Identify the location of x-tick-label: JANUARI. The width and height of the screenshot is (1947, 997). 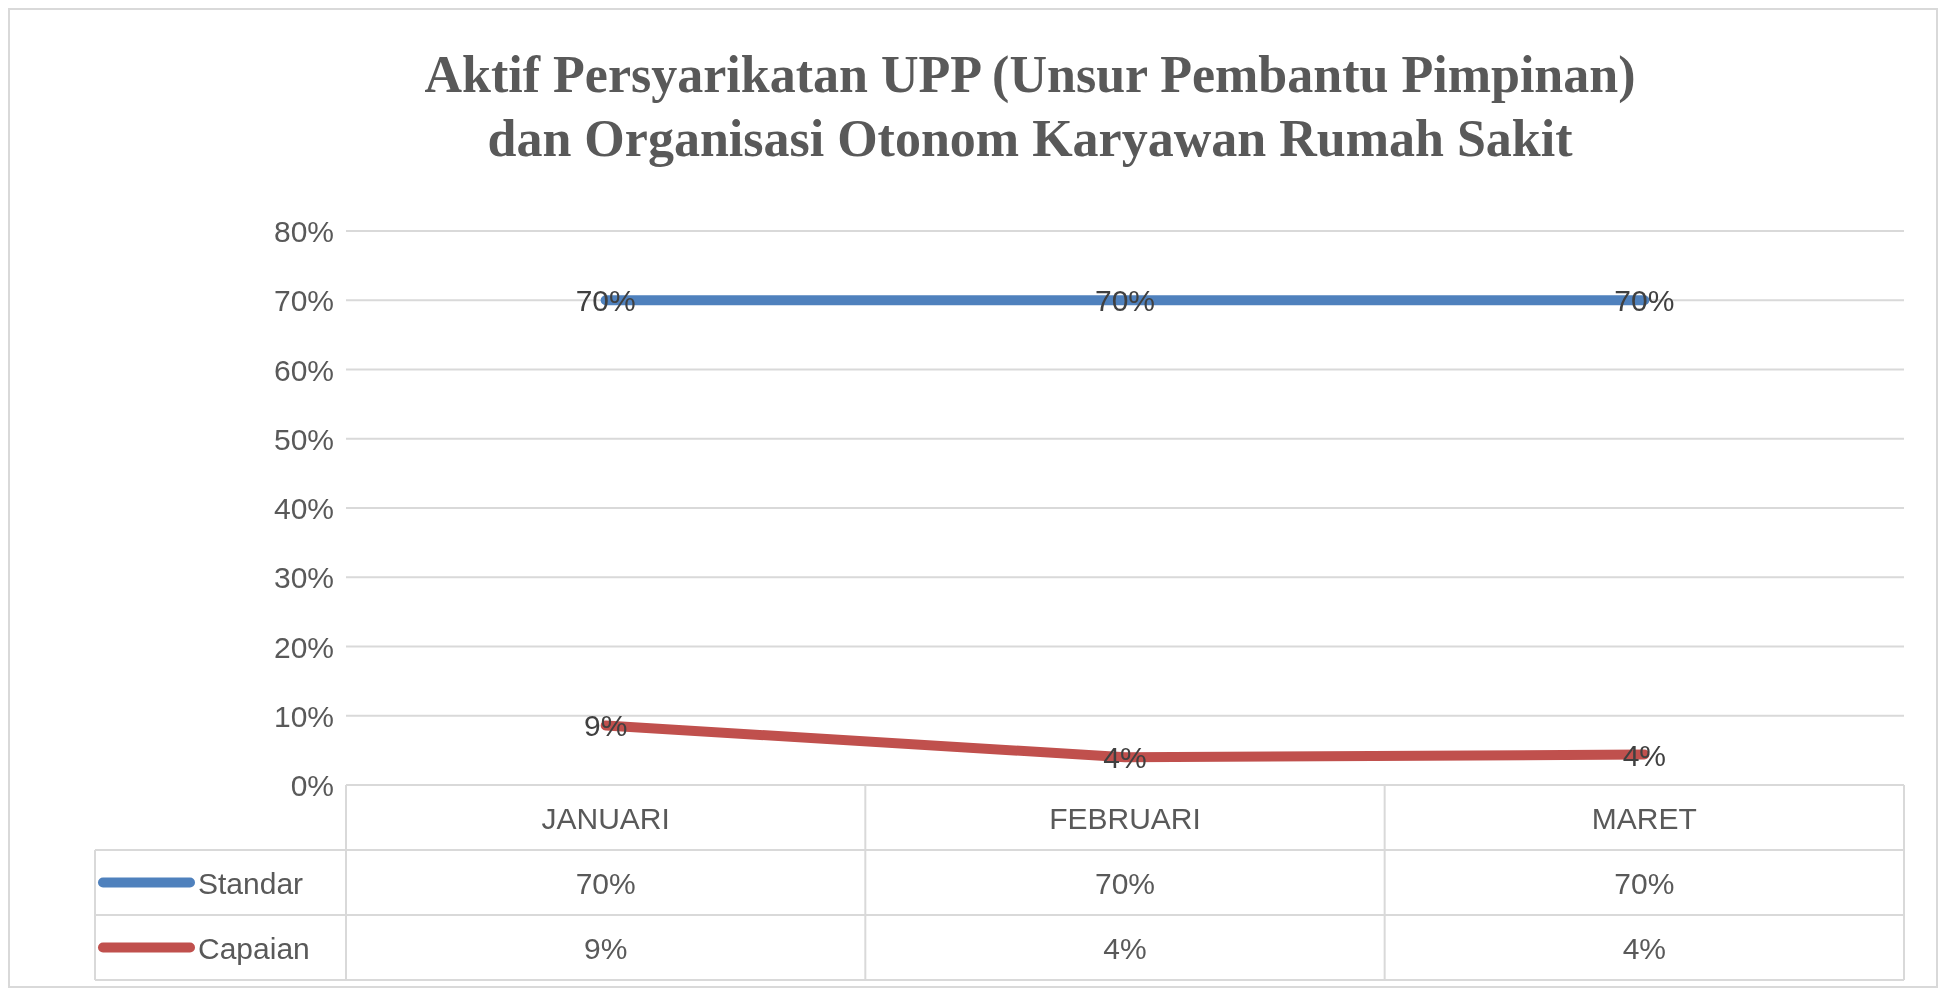
(605, 818).